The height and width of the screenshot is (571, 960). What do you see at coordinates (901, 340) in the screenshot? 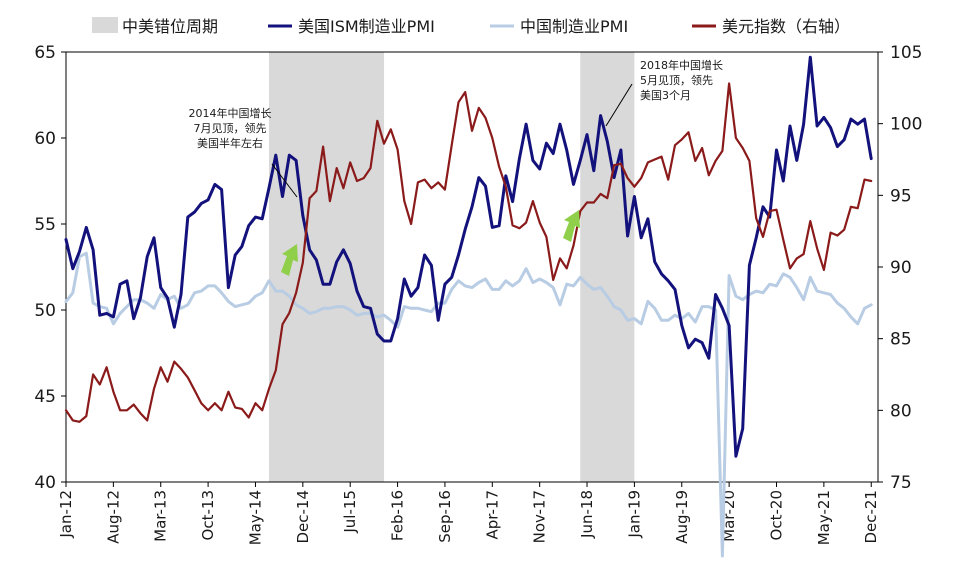
I see `right-y-tick-label: 85` at bounding box center [901, 340].